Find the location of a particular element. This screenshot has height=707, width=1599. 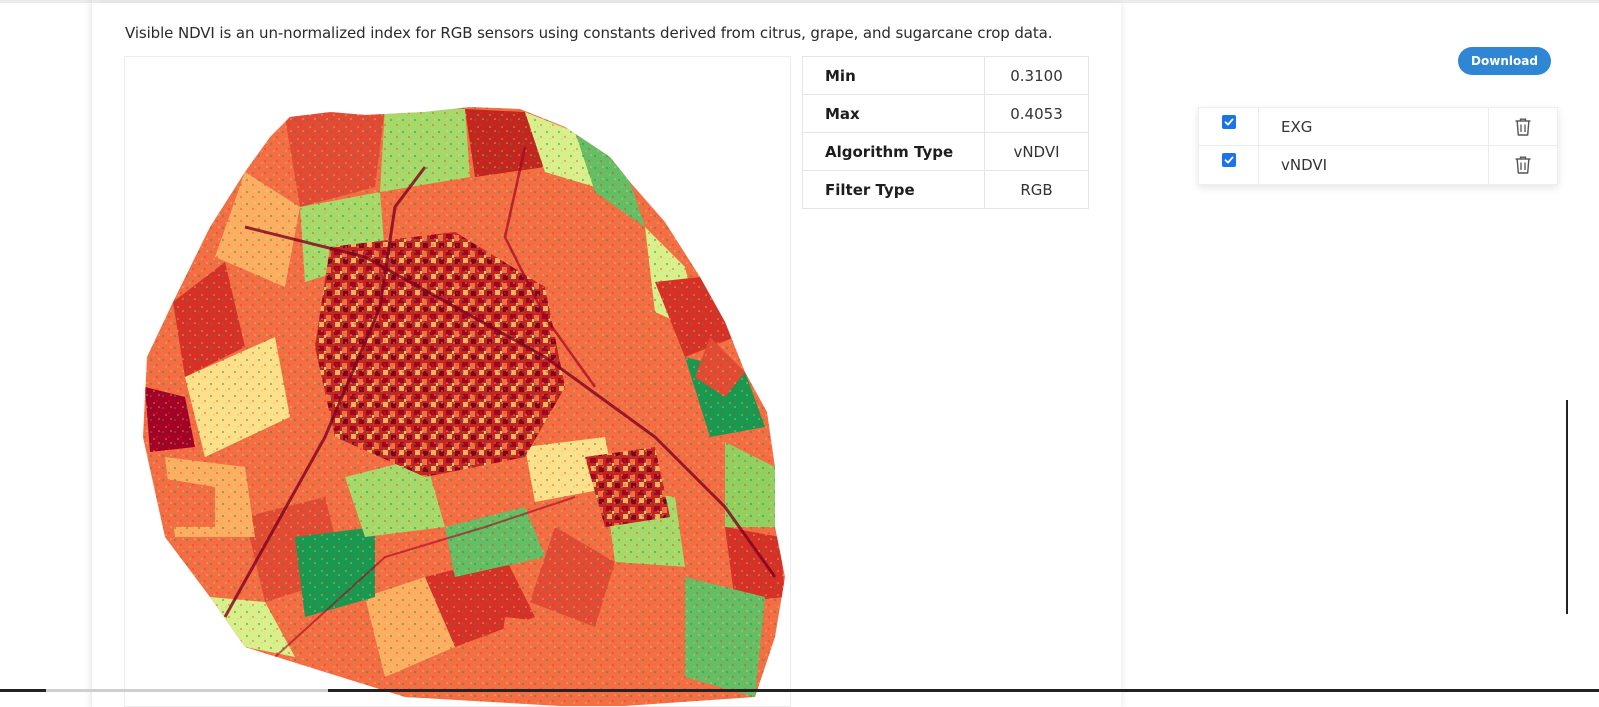

stats-row-algorithm-type: Algorithm Type vNDVI is located at coordinates (945, 151).